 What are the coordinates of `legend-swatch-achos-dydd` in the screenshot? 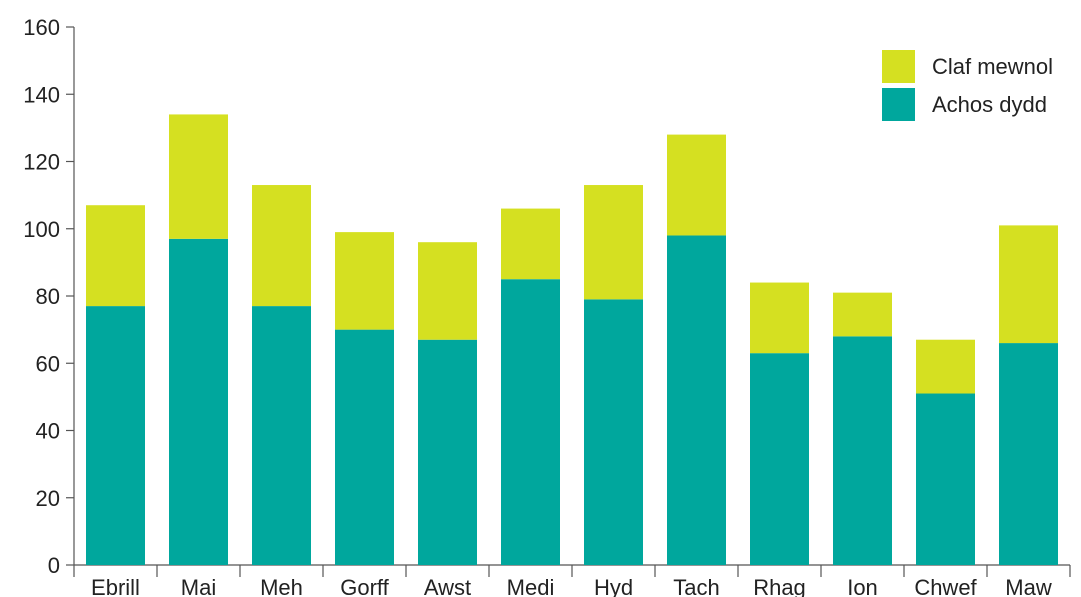 It's located at (898, 104).